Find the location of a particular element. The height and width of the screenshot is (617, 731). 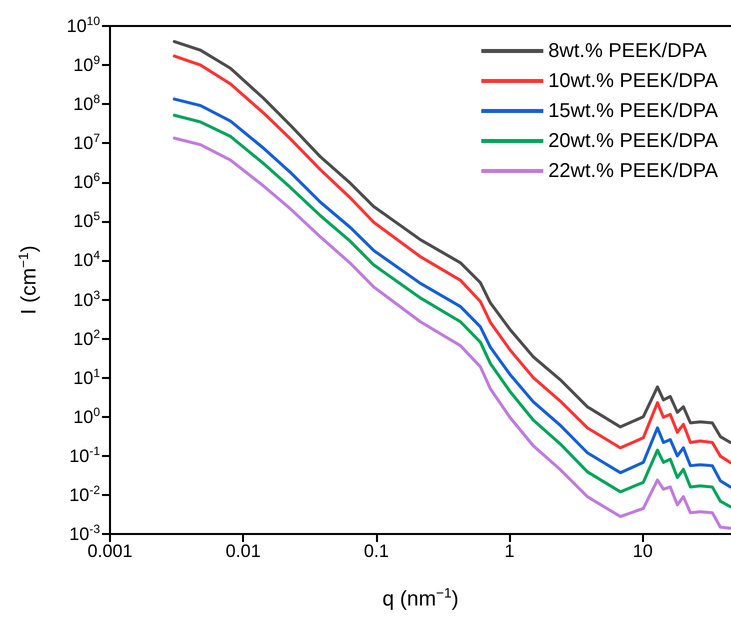

y-tick-label: 10$^{0}$ is located at coordinates (86, 416).